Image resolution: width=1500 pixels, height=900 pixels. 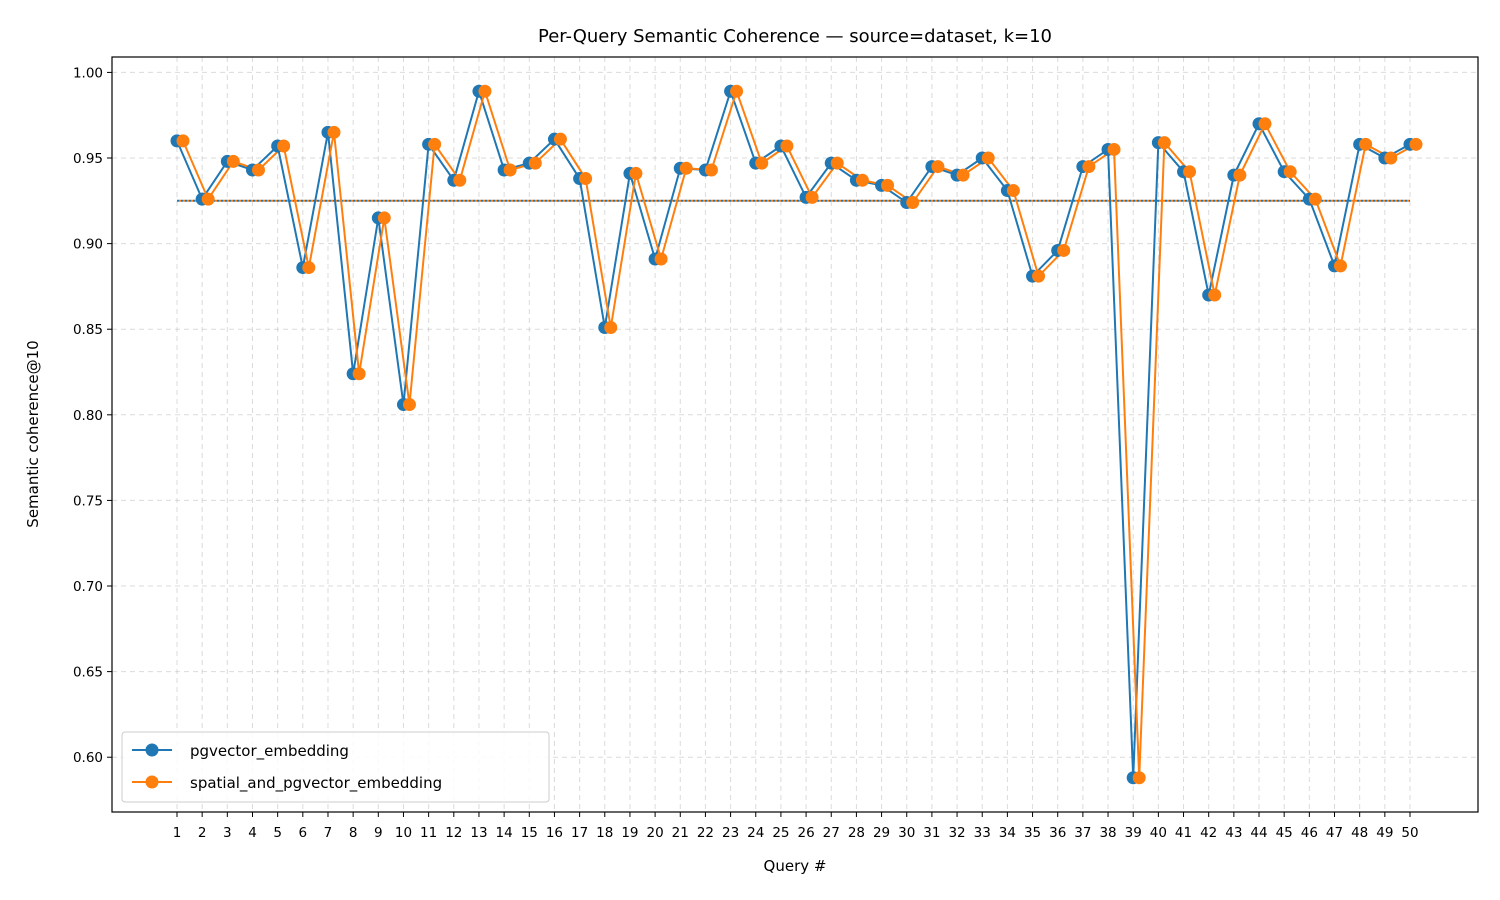 I want to click on x-tick-label: 27, so click(x=831, y=833).